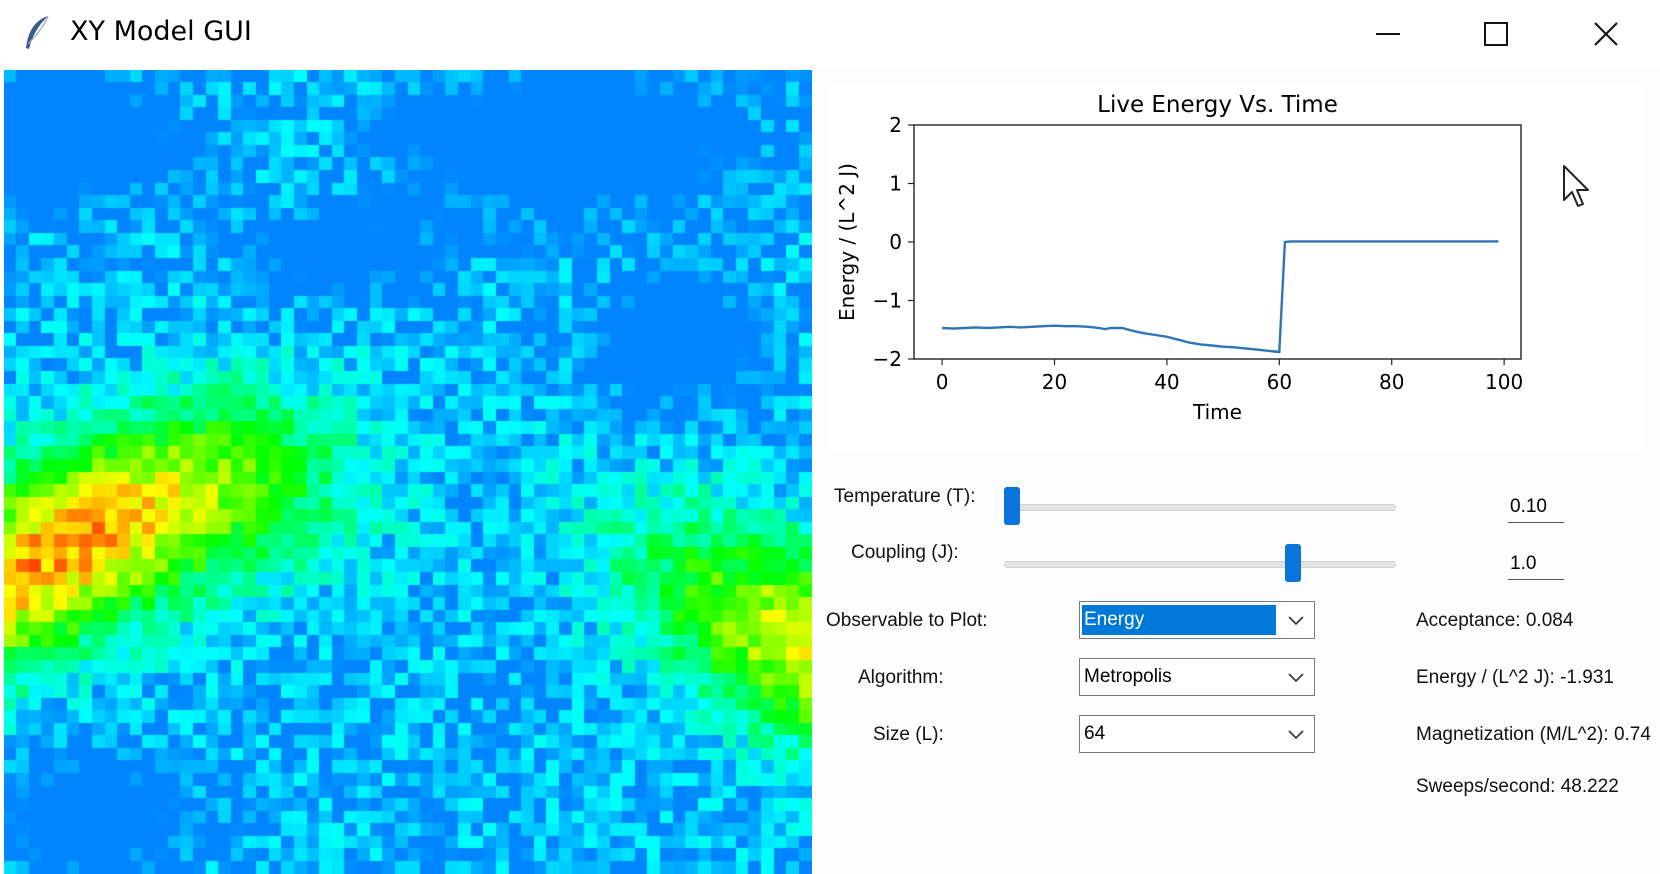 The height and width of the screenshot is (874, 1660). Describe the element at coordinates (1576, 186) in the screenshot. I see `mouse-cursor-icon` at that location.